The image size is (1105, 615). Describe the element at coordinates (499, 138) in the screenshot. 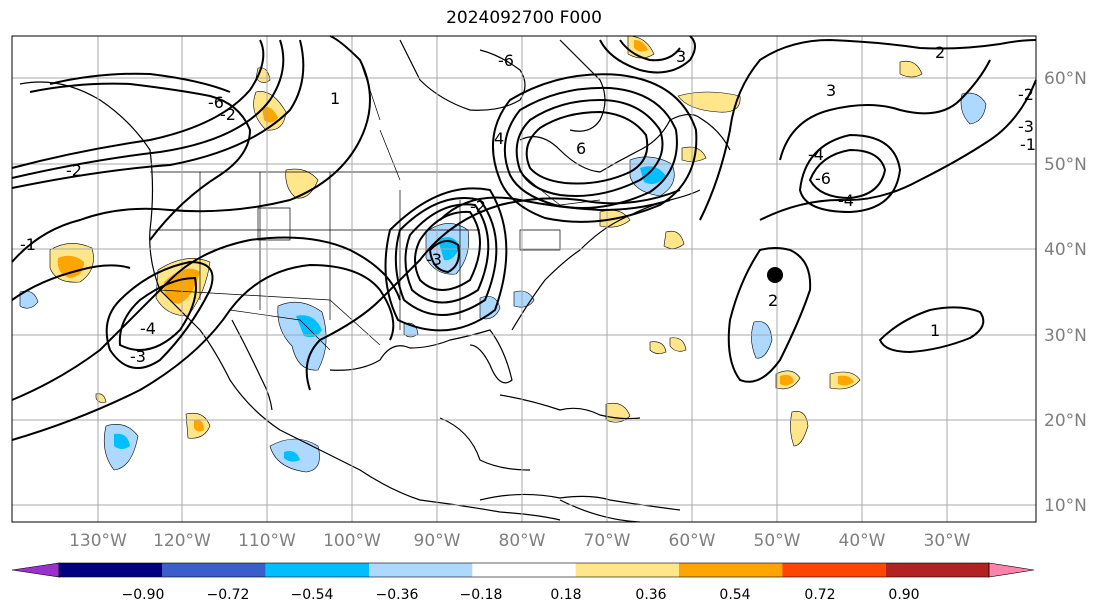

I see `contour-label: 4` at that location.